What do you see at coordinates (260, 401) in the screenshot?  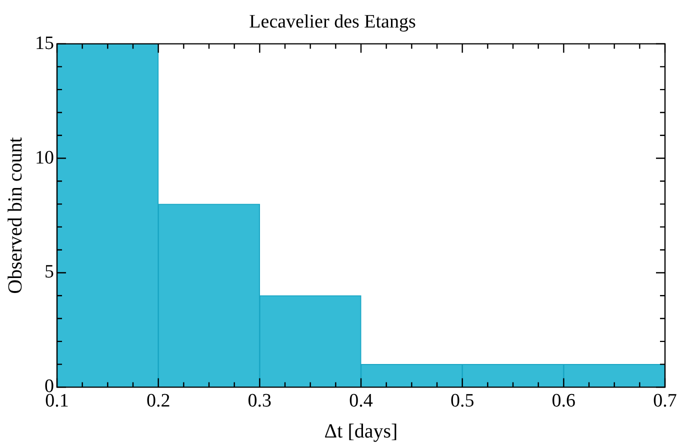 I see `x-tick-label: 0.3` at bounding box center [260, 401].